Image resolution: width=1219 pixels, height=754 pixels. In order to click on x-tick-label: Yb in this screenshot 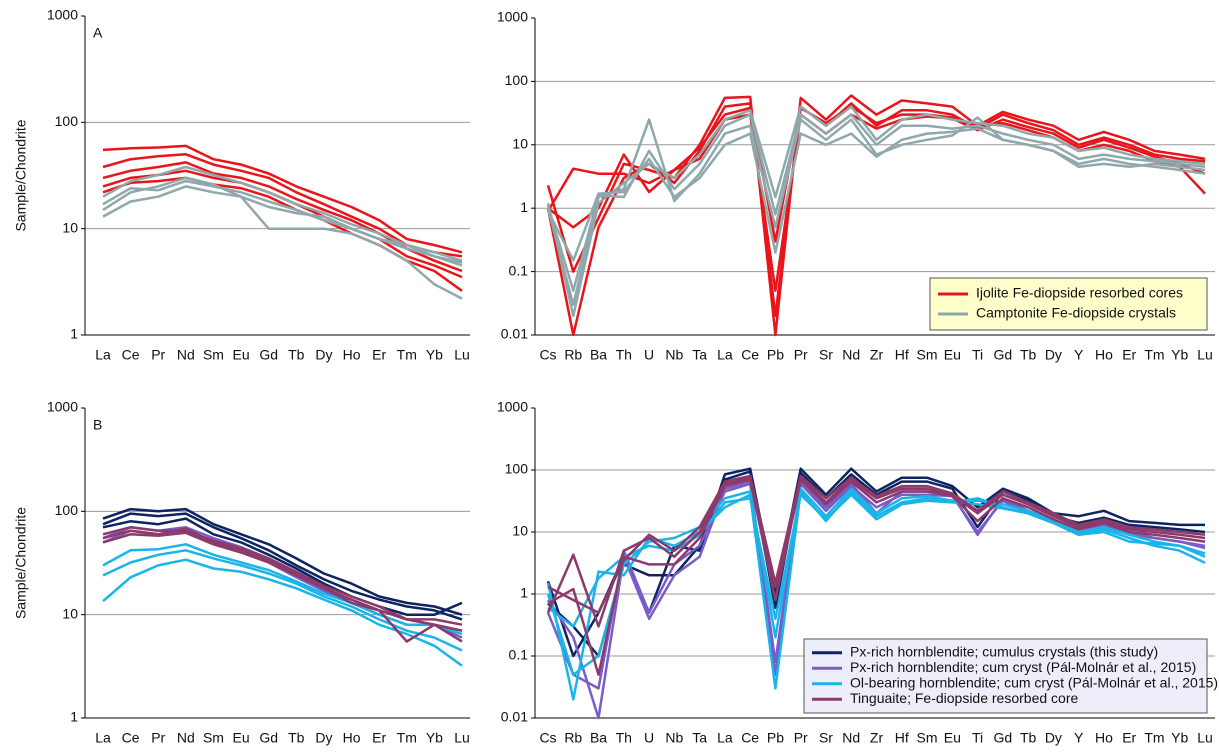, I will do `click(434, 738)`.